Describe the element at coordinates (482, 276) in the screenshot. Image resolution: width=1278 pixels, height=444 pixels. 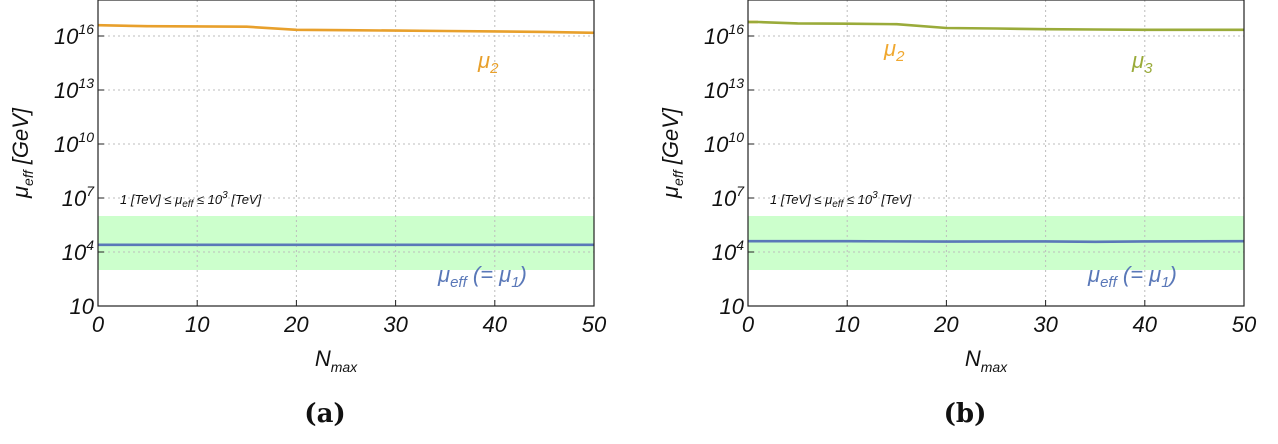
I see `series-label-2: μeff (= μ1)` at that location.